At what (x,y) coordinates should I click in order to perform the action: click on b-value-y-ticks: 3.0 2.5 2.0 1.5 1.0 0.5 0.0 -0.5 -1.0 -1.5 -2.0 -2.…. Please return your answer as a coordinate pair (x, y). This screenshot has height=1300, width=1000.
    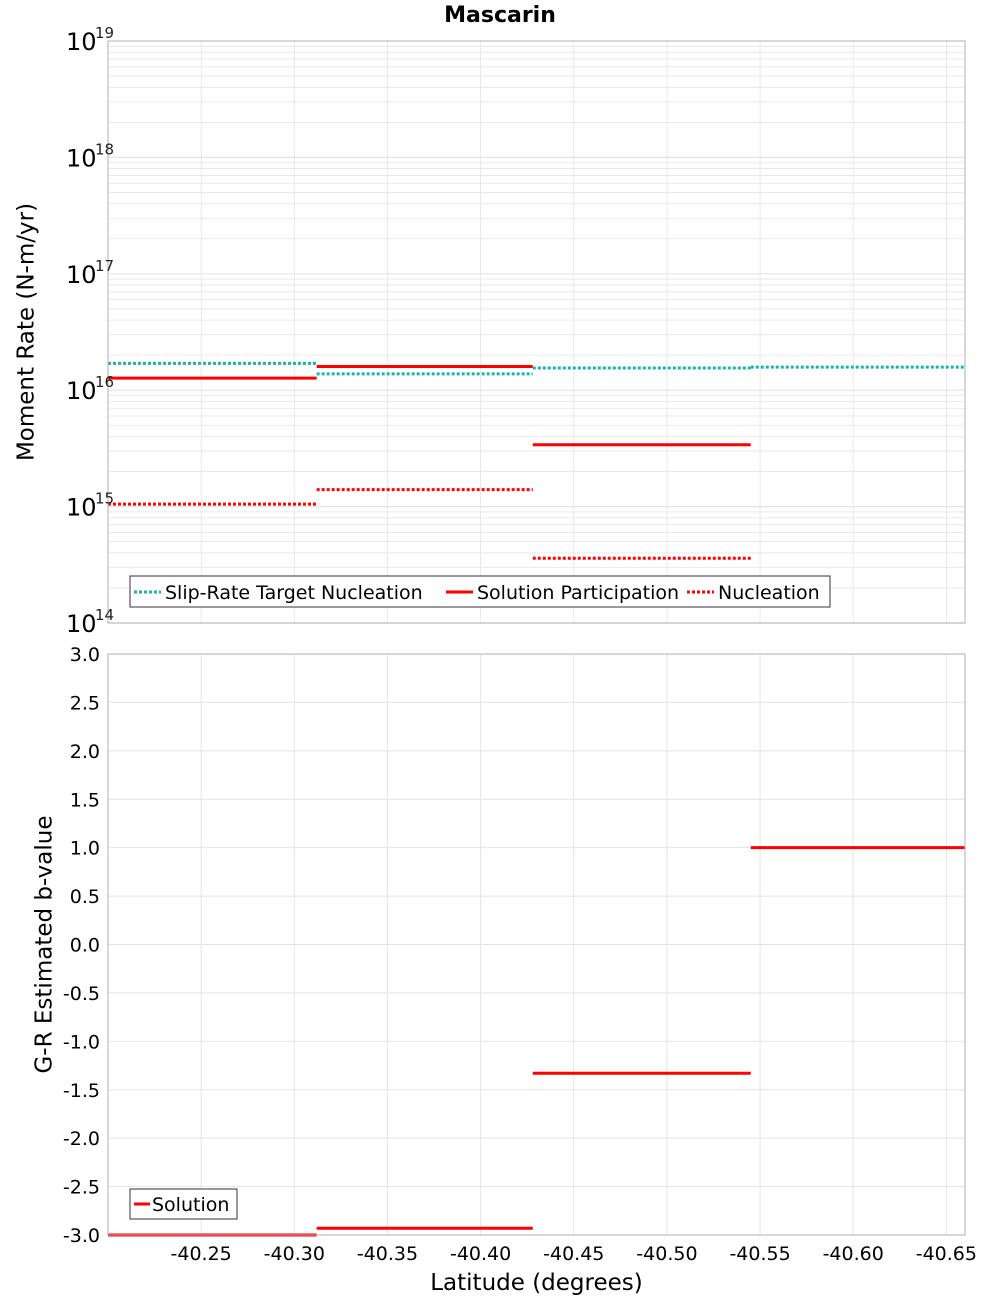
    Looking at the image, I should click on (81, 945).